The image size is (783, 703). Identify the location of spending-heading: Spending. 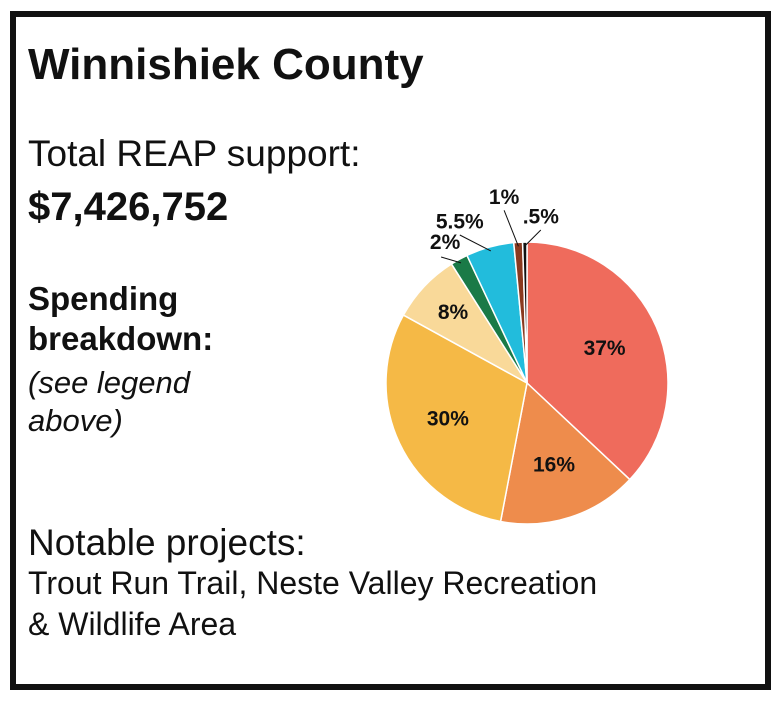
(103, 298).